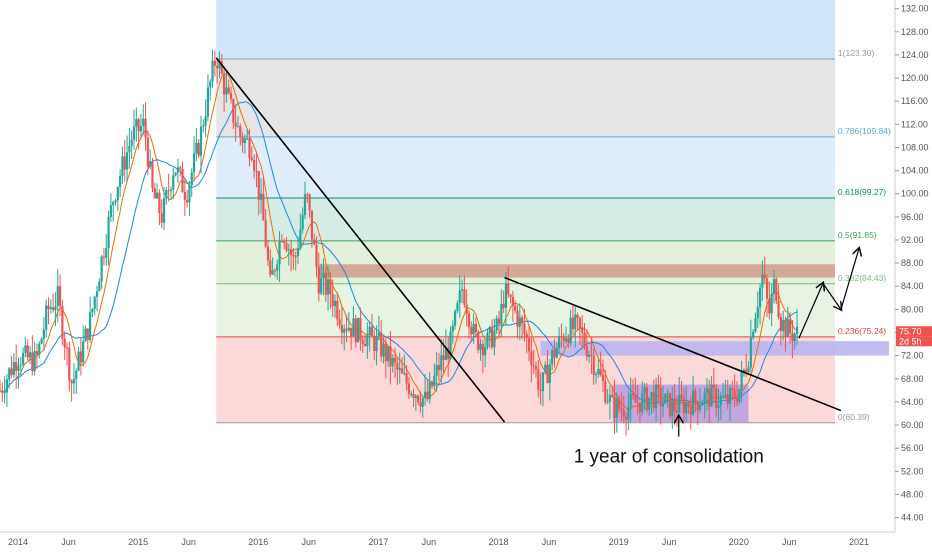 This screenshot has height=555, width=932. Describe the element at coordinates (914, 101) in the screenshot. I see `y-tick-label: 116.00` at that location.